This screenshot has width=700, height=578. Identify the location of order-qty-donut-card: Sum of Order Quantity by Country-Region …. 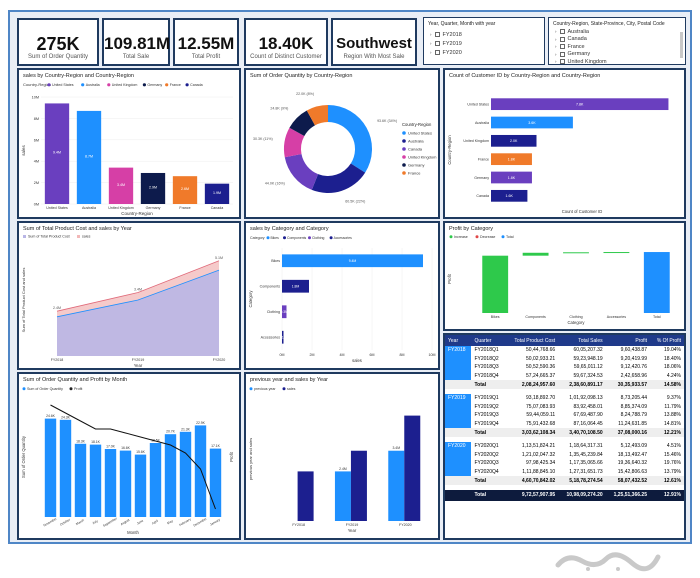
(342, 143).